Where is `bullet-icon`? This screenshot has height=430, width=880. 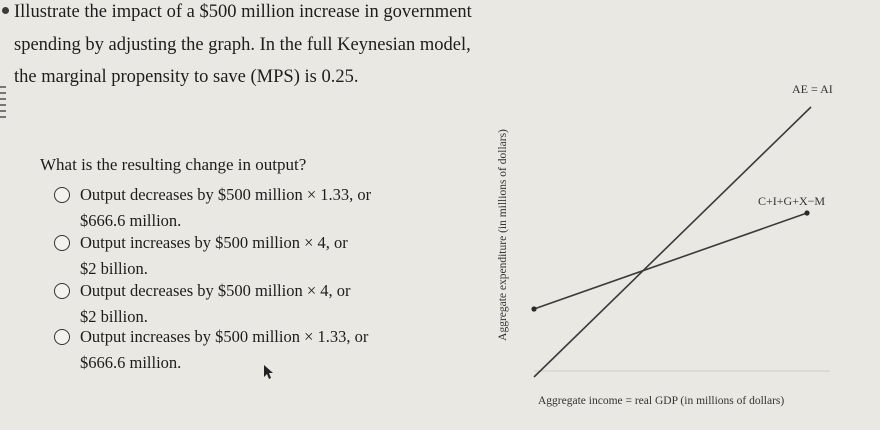
bullet-icon is located at coordinates (5, 10).